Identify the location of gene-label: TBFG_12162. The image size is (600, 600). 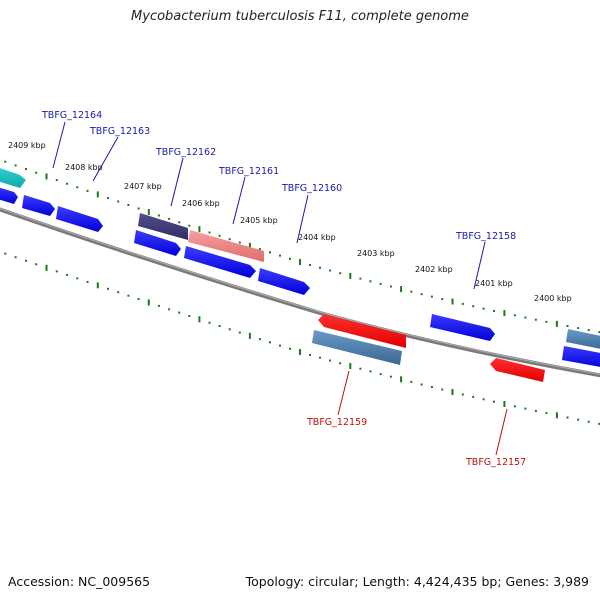
(185, 152).